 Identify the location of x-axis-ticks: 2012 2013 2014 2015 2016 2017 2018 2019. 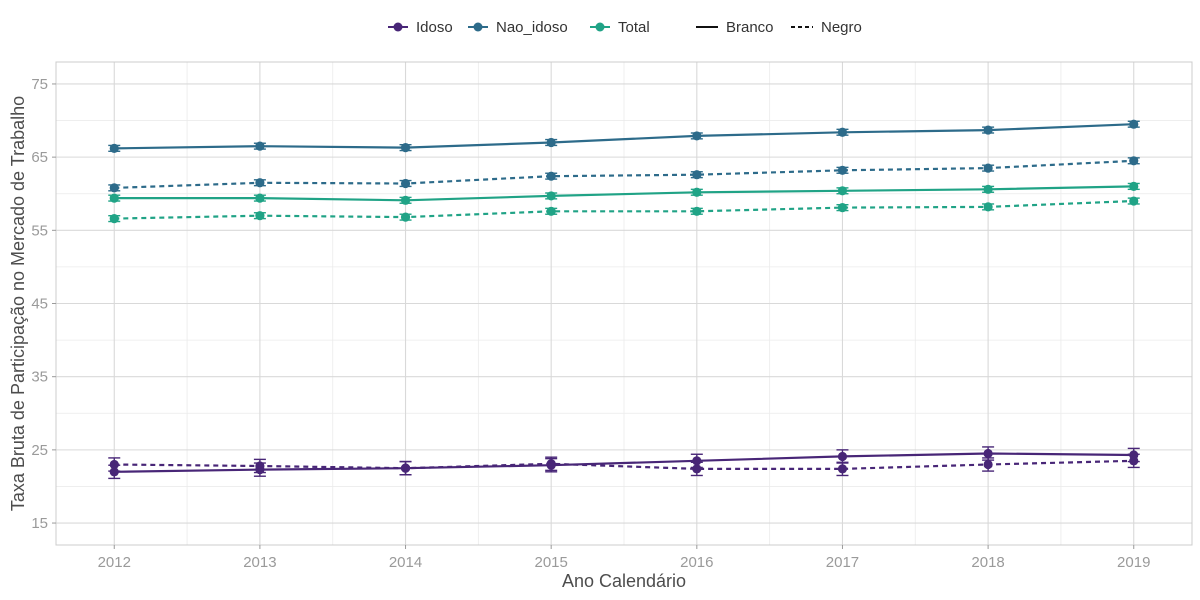
(624, 558).